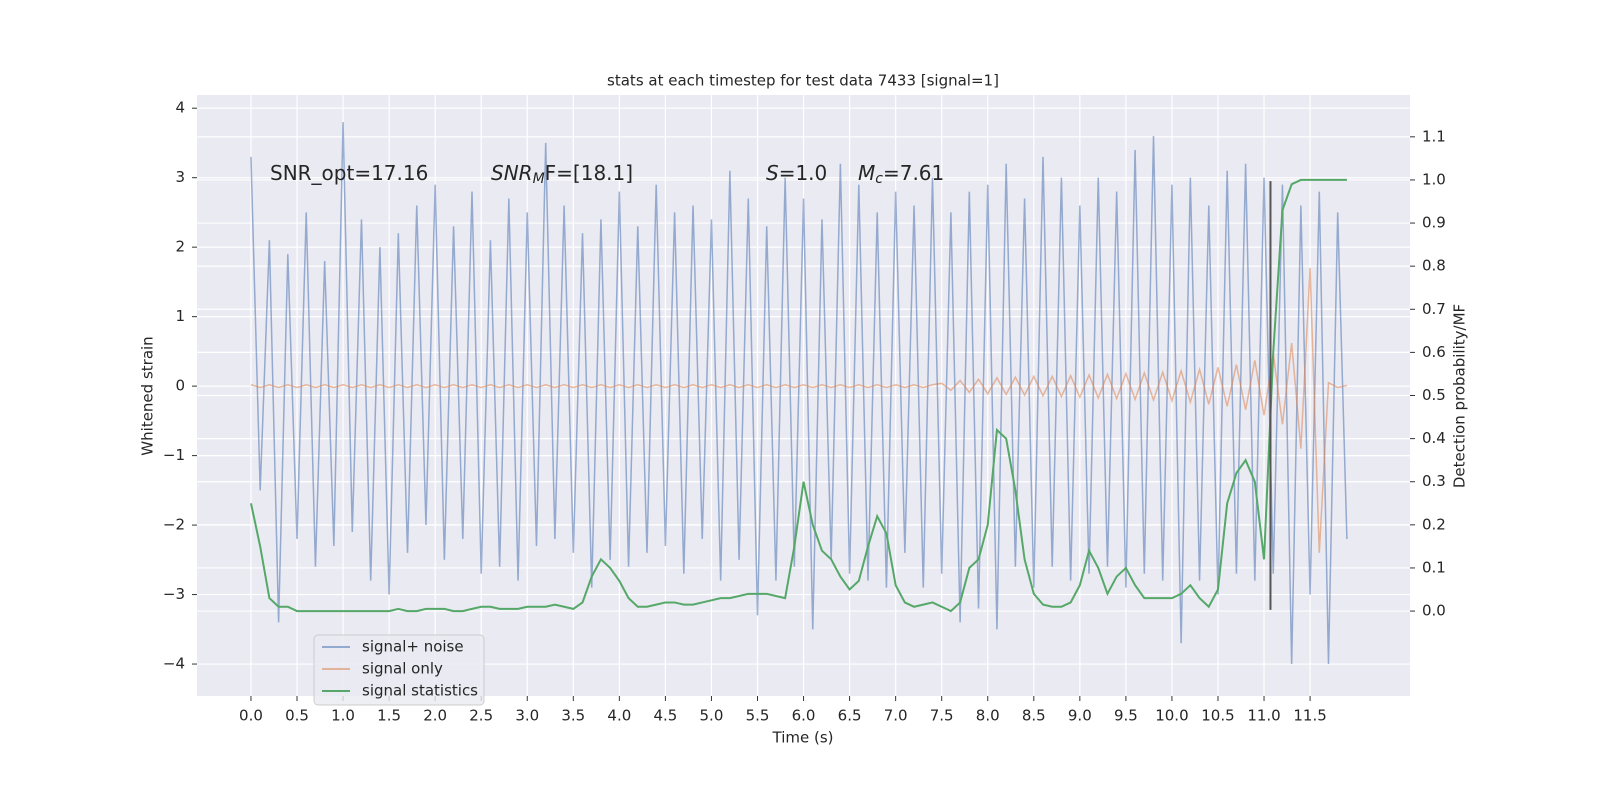 The height and width of the screenshot is (800, 1600). Describe the element at coordinates (1309, 716) in the screenshot. I see `x-tick-label: 11.5` at that location.